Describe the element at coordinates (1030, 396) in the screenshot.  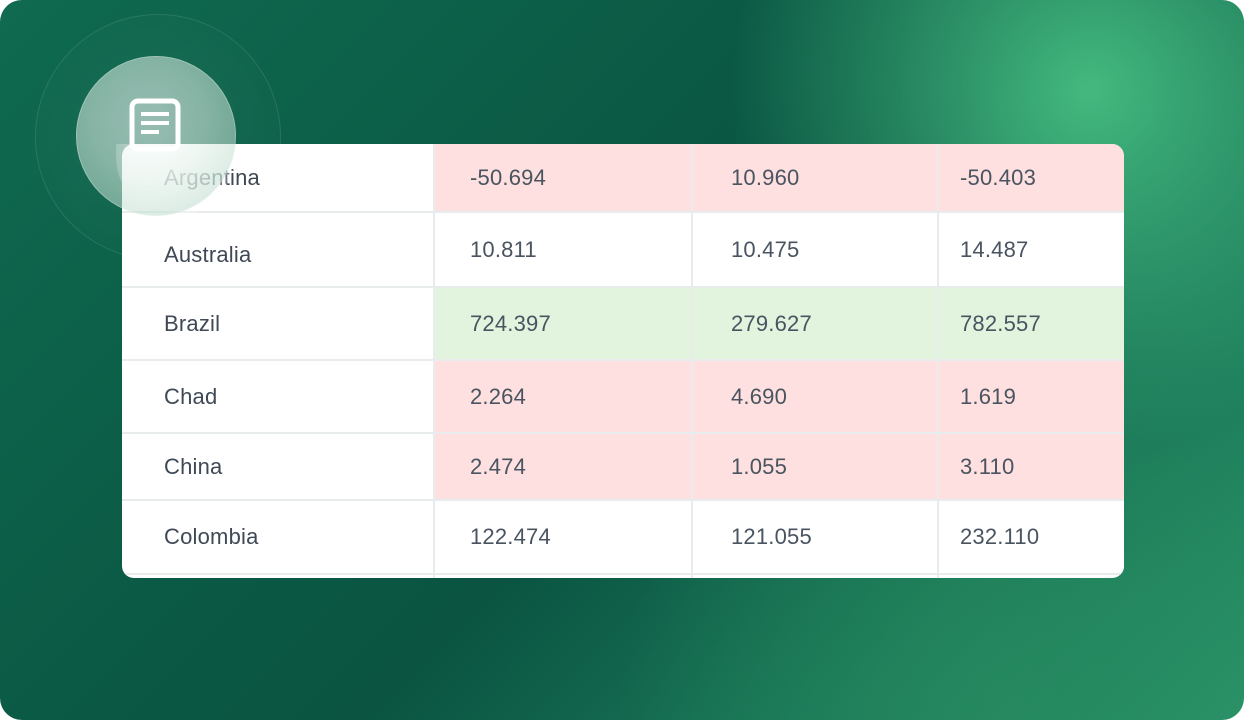
I see `value-cell-3: 1.619` at that location.